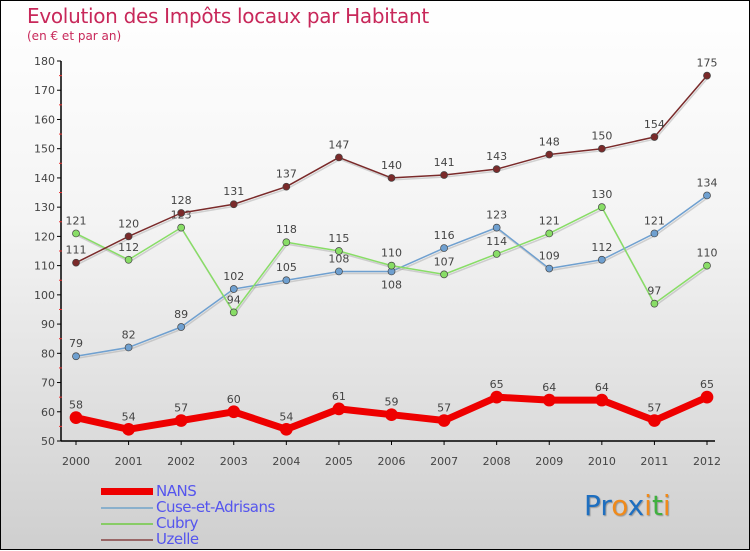 The height and width of the screenshot is (551, 750). Describe the element at coordinates (392, 461) in the screenshot. I see `x-tick-label: 2006` at that location.